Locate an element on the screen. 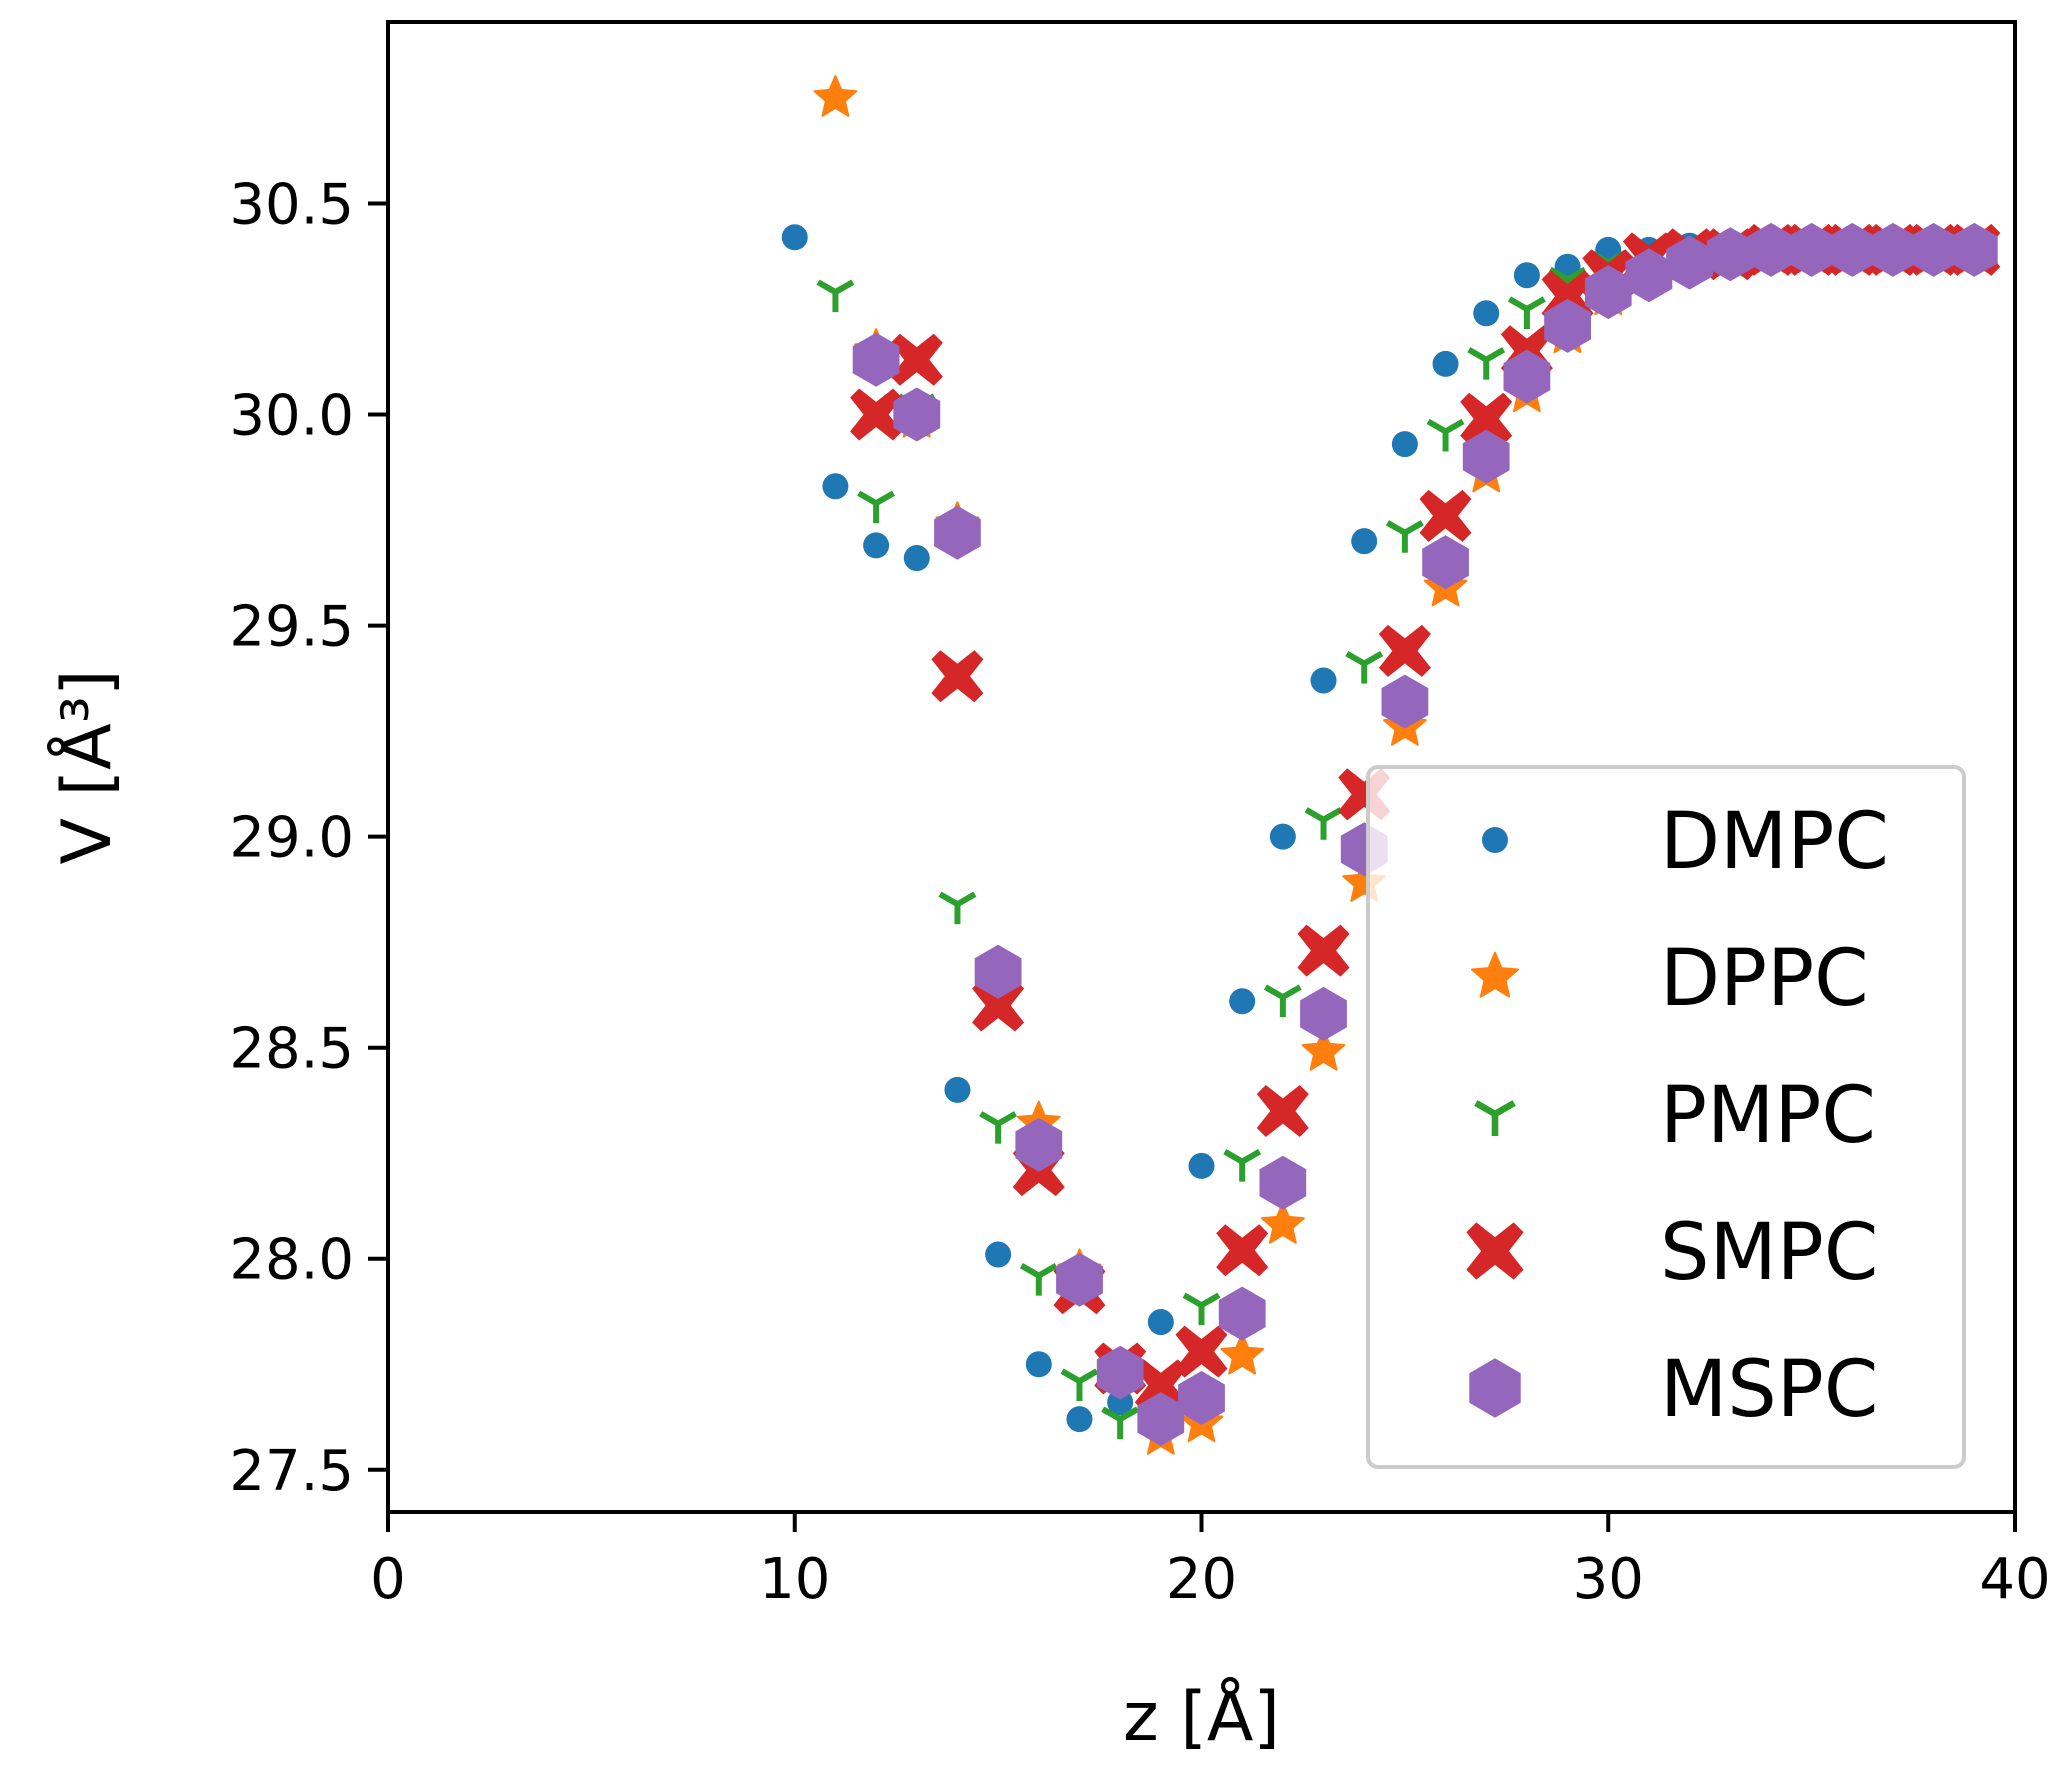 The width and height of the screenshot is (2072, 1787). y-tick-label: 30.0 is located at coordinates (291, 416).